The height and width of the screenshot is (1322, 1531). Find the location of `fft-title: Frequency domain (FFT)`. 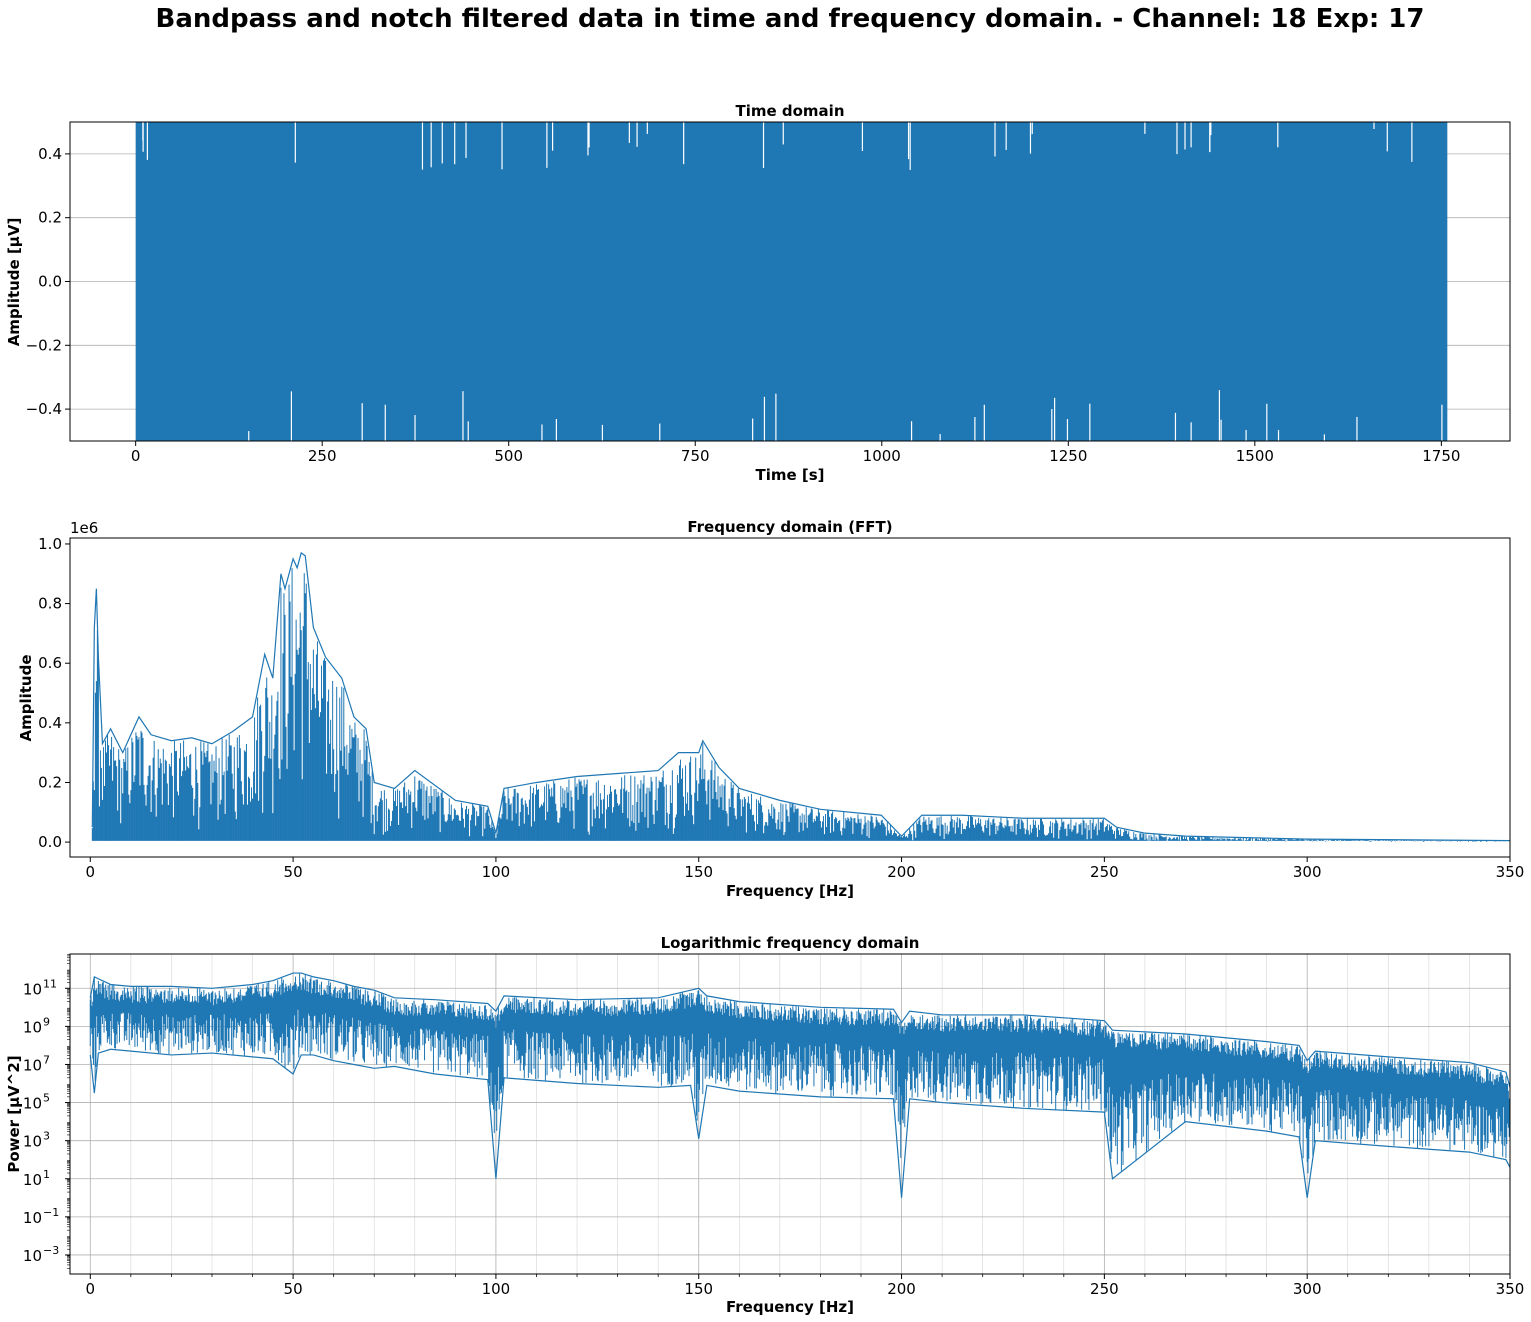

fft-title: Frequency domain (FFT) is located at coordinates (789, 527).